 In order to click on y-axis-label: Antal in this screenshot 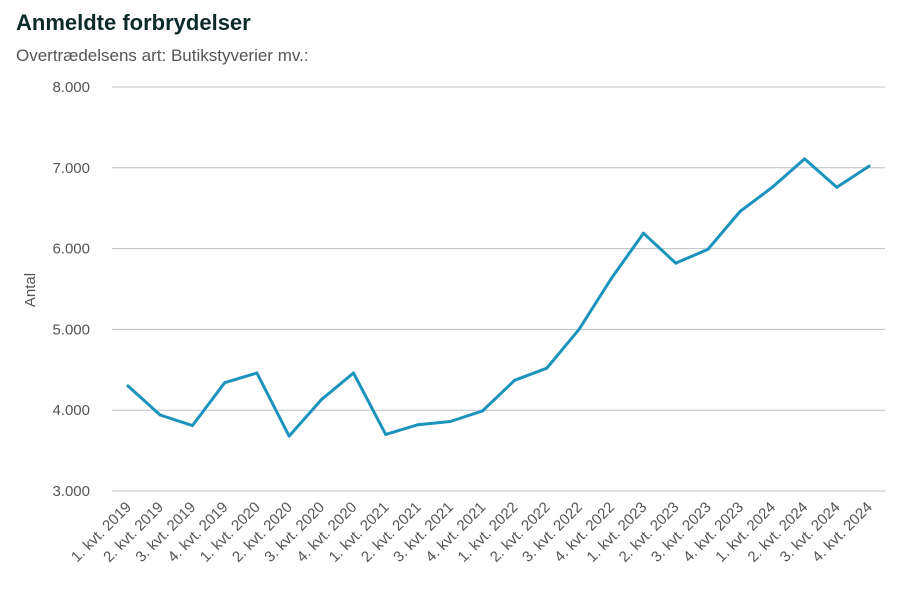, I will do `click(30, 290)`.